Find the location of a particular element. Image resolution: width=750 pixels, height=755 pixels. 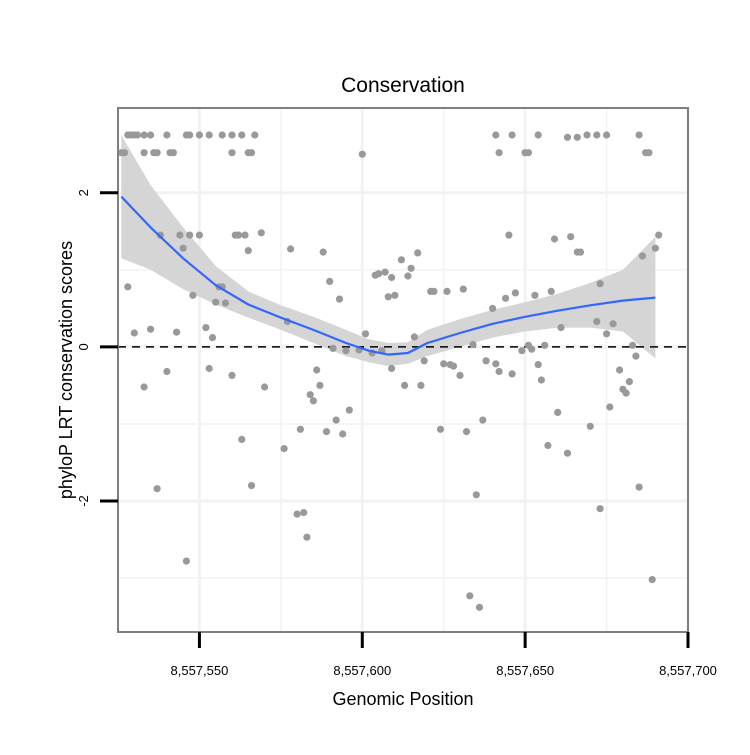

chart-title: Conservation is located at coordinates (403, 85).